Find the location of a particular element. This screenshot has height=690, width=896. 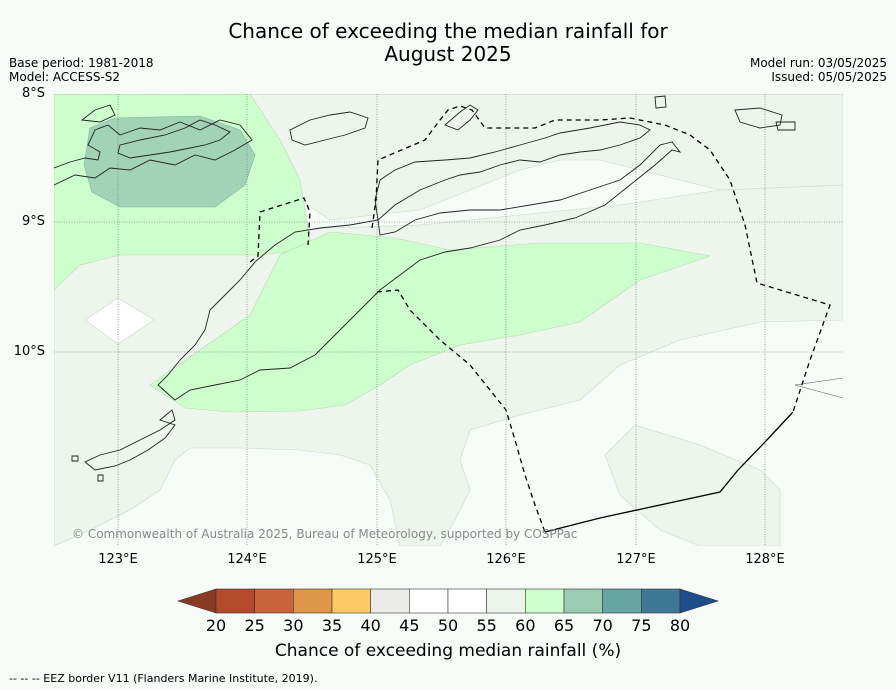

meta-left: Base period: 1981-2018 Model: ACCESS-S2 is located at coordinates (81, 70).